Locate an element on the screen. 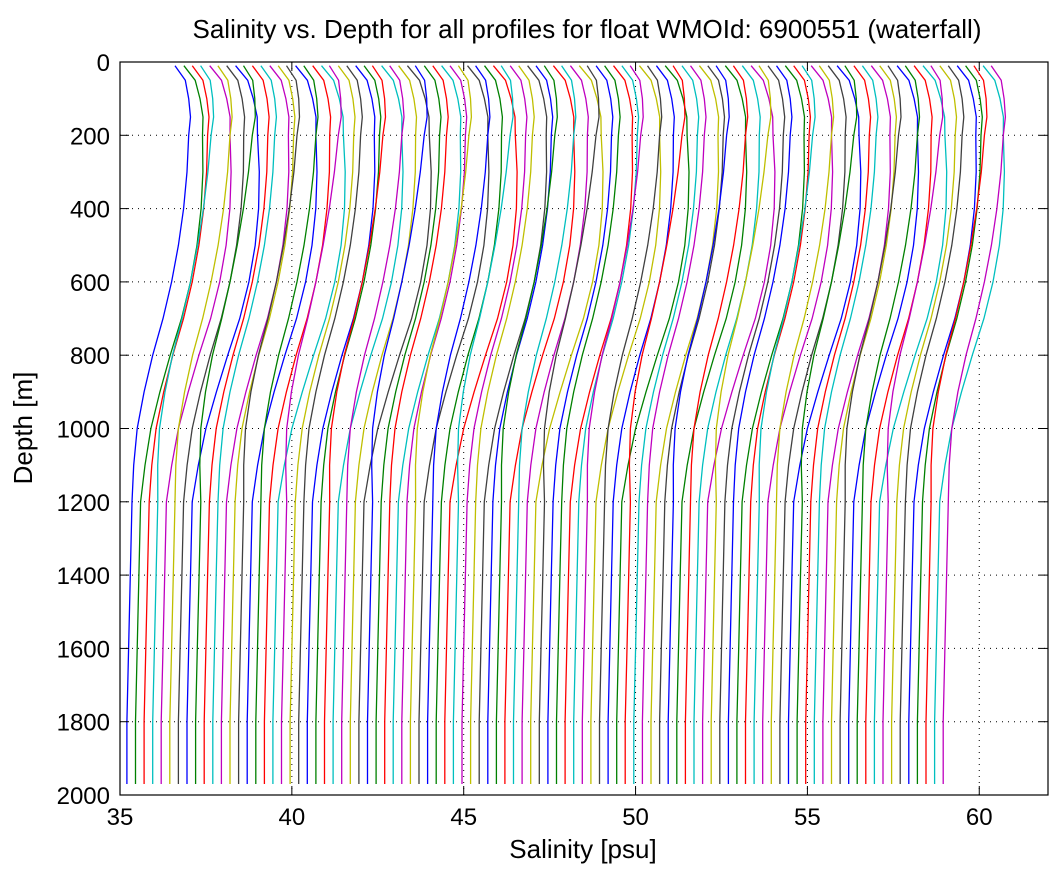 This screenshot has height=871, width=1056. y-tick-label: 1800 is located at coordinates (83, 723).